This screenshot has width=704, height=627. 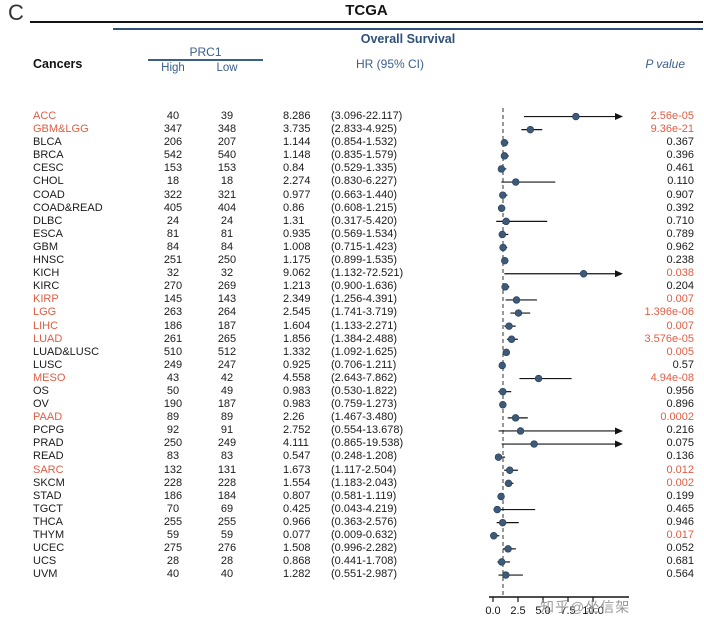 What do you see at coordinates (680, 456) in the screenshot?
I see `p-value: 0.136` at bounding box center [680, 456].